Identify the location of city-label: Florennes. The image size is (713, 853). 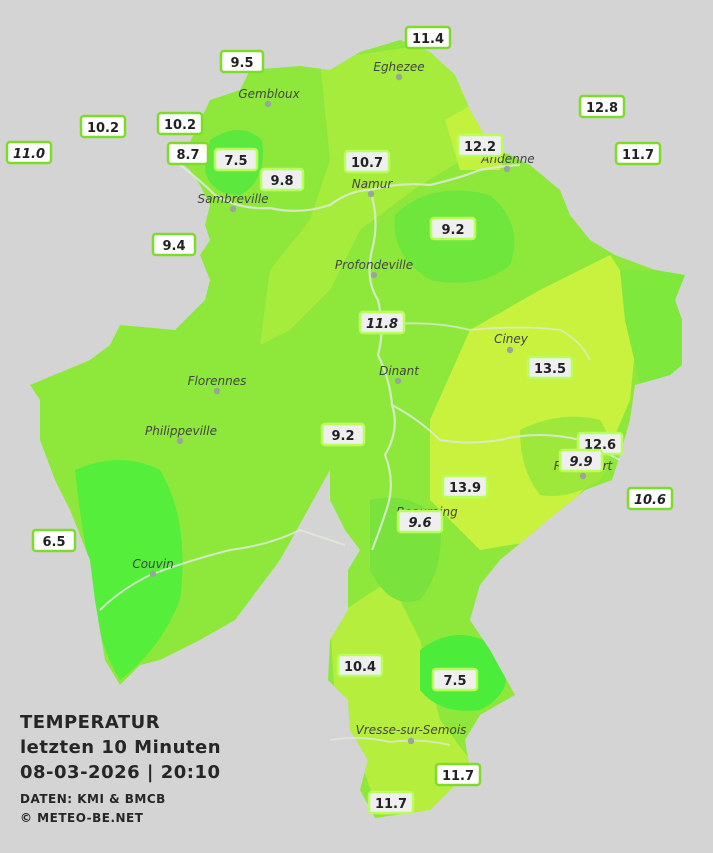
(217, 381).